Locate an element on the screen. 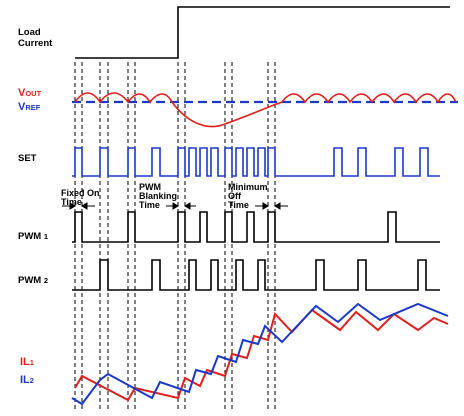 This screenshot has width=464, height=416. vout-label-sub: OUT is located at coordinates (33, 93).